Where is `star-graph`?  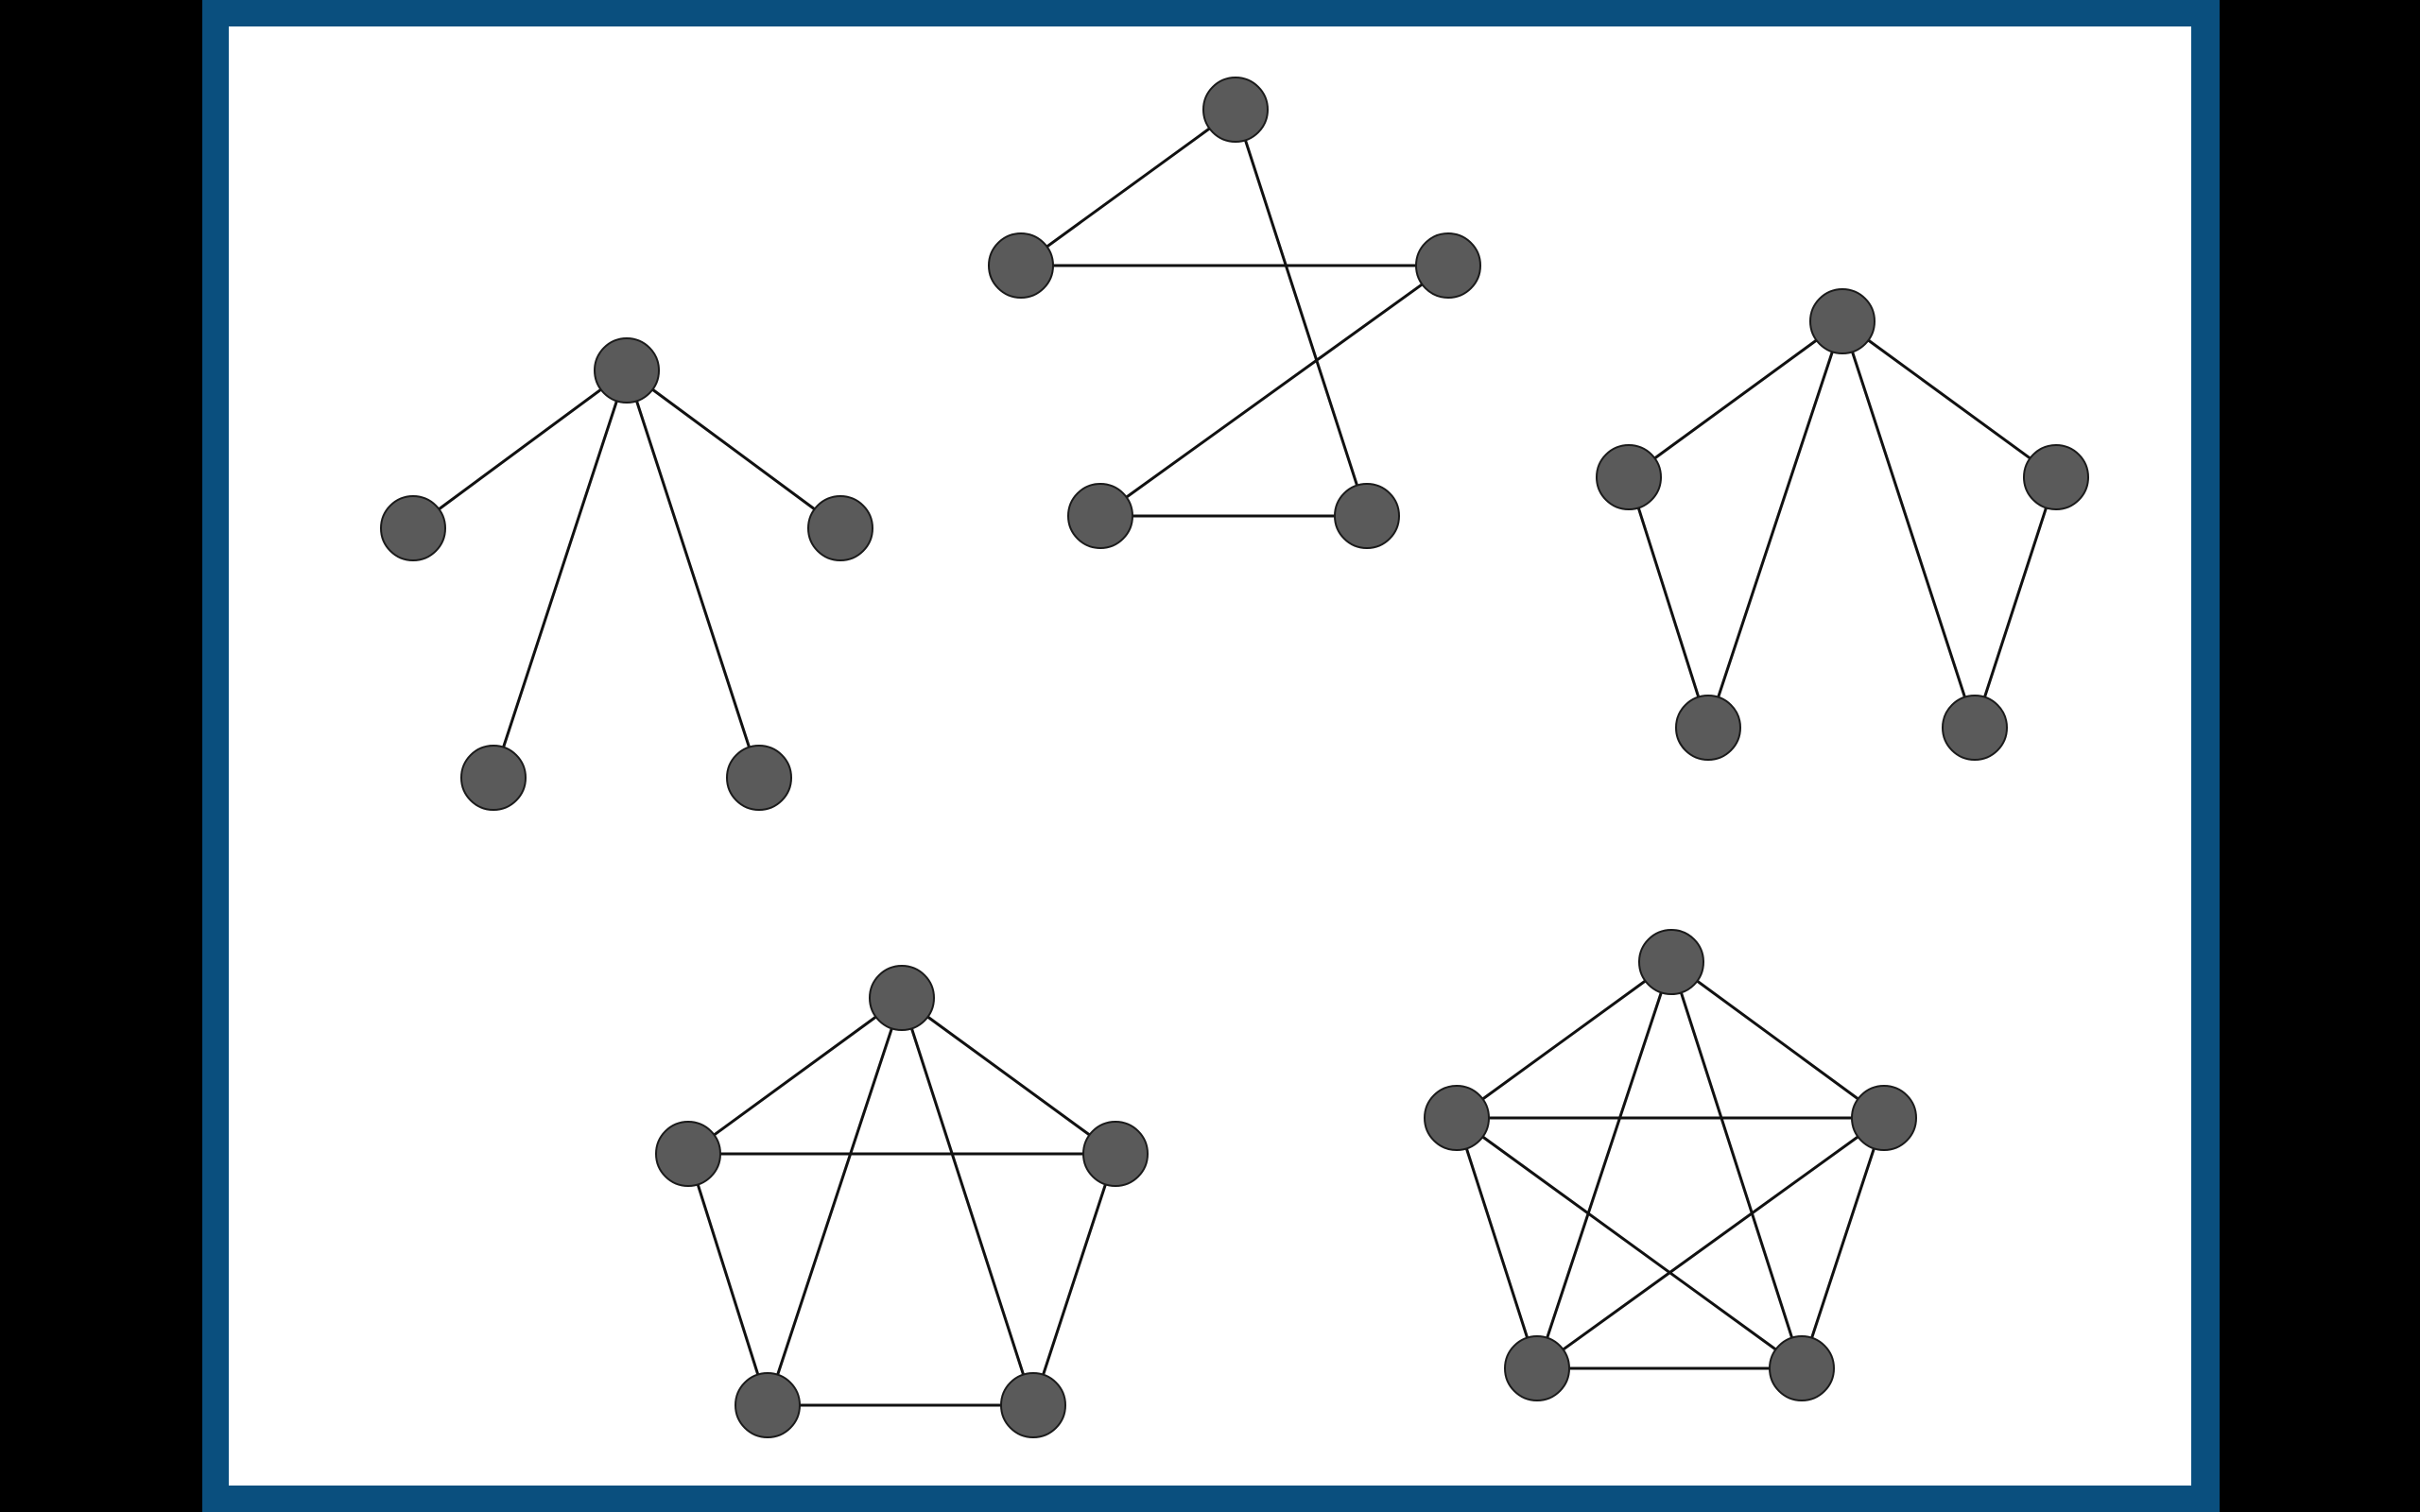
star-graph is located at coordinates (626, 574).